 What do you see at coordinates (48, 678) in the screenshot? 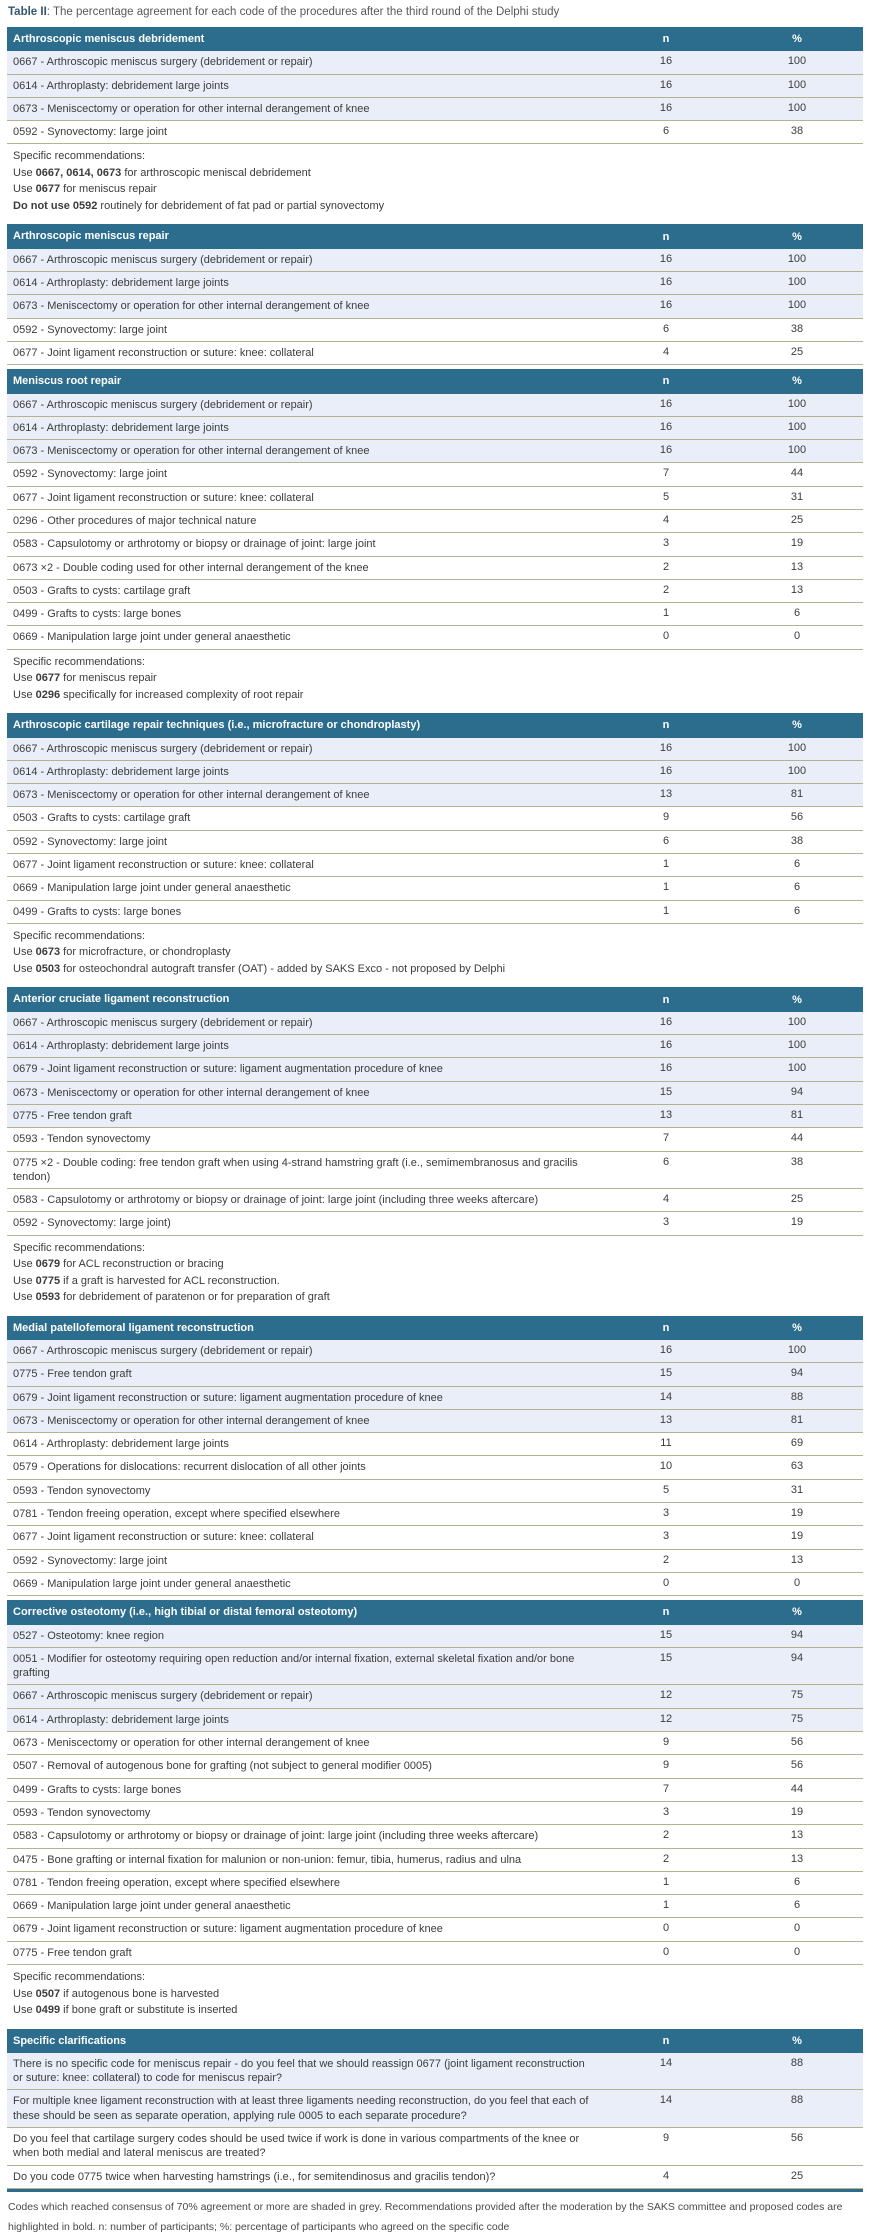
I see `text-segment: 0677` at bounding box center [48, 678].